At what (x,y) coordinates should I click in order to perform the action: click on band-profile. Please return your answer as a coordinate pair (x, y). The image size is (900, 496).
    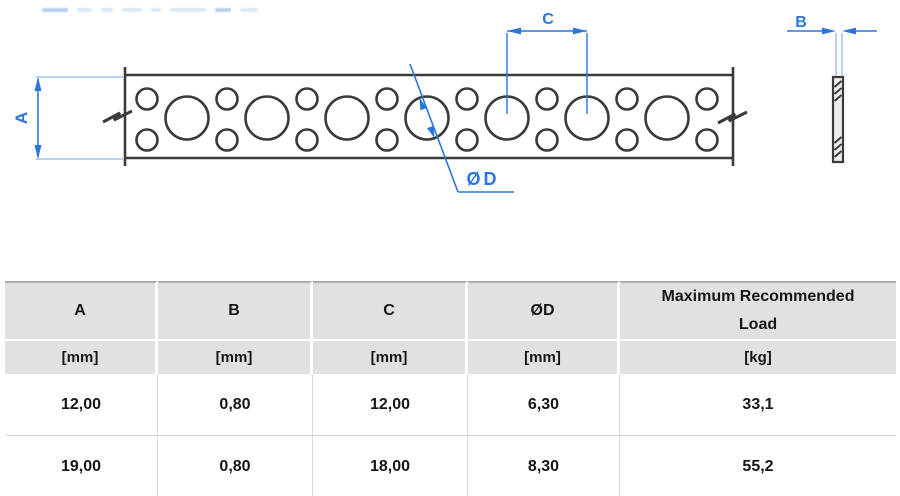
    Looking at the image, I should click on (838, 119).